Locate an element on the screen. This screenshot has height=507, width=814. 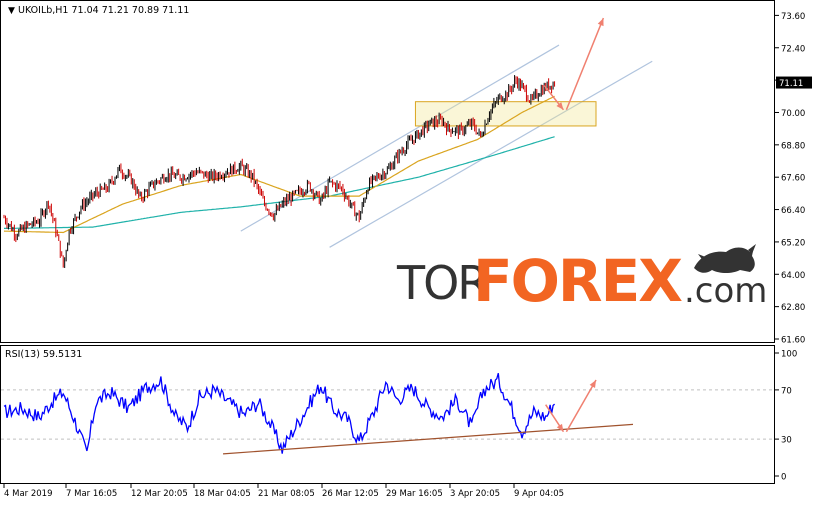
logo-forex: FOREX is located at coordinates (577, 281).